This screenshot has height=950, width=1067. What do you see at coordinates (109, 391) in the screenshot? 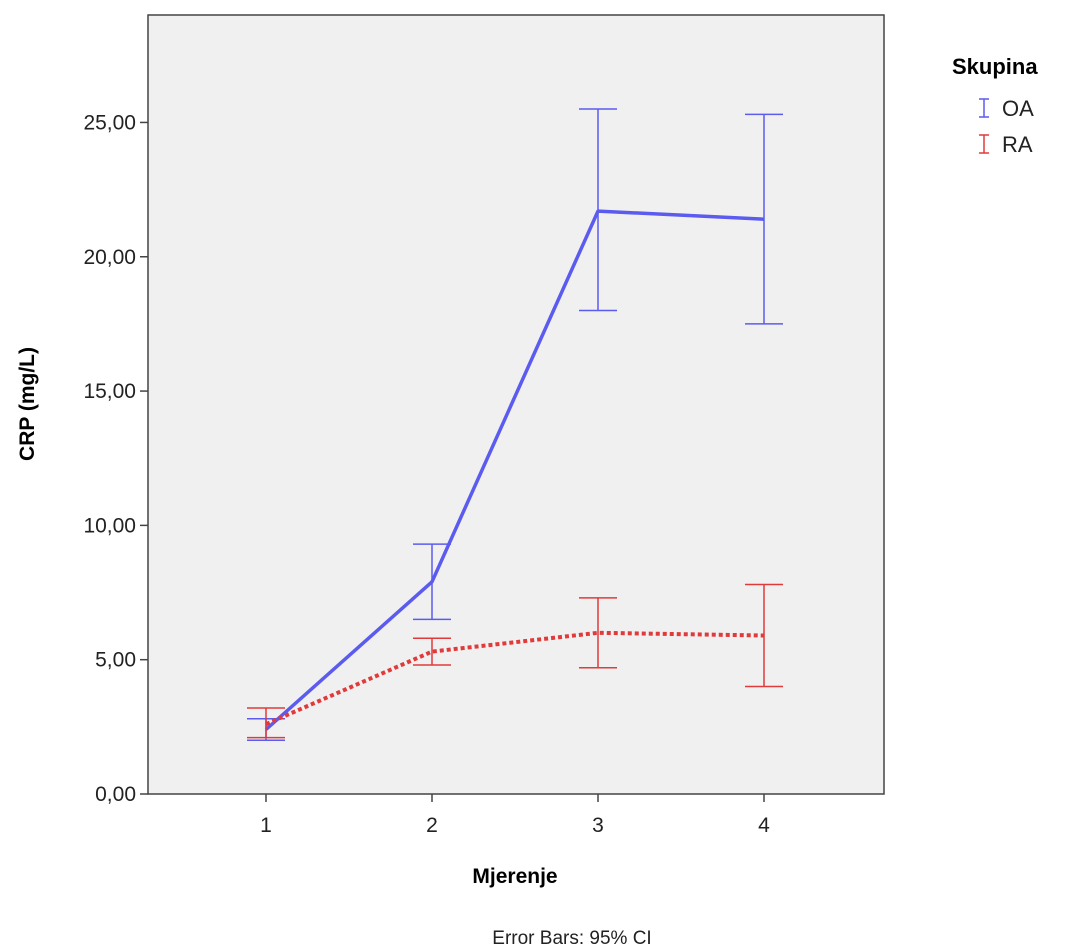
I see `y-tick-label: 15,00` at bounding box center [109, 391].